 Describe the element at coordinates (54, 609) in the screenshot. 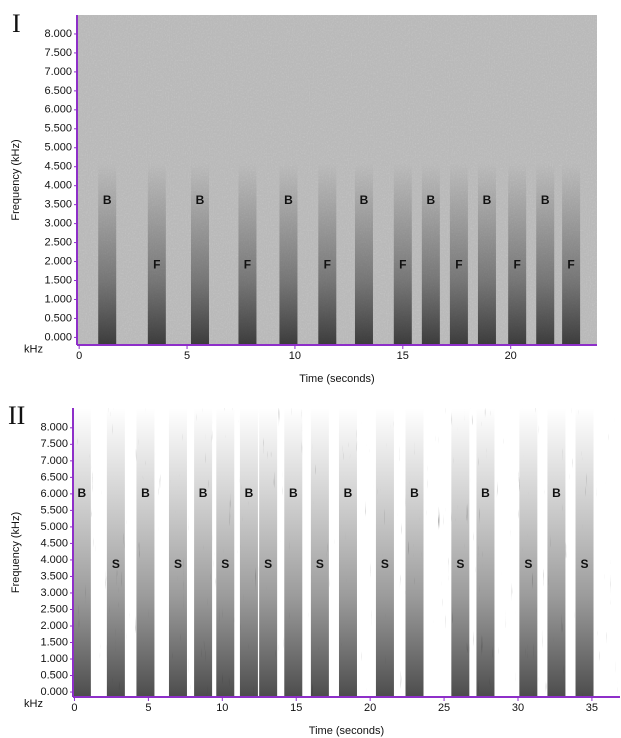

I see `y-tick-label: 2.500` at that location.